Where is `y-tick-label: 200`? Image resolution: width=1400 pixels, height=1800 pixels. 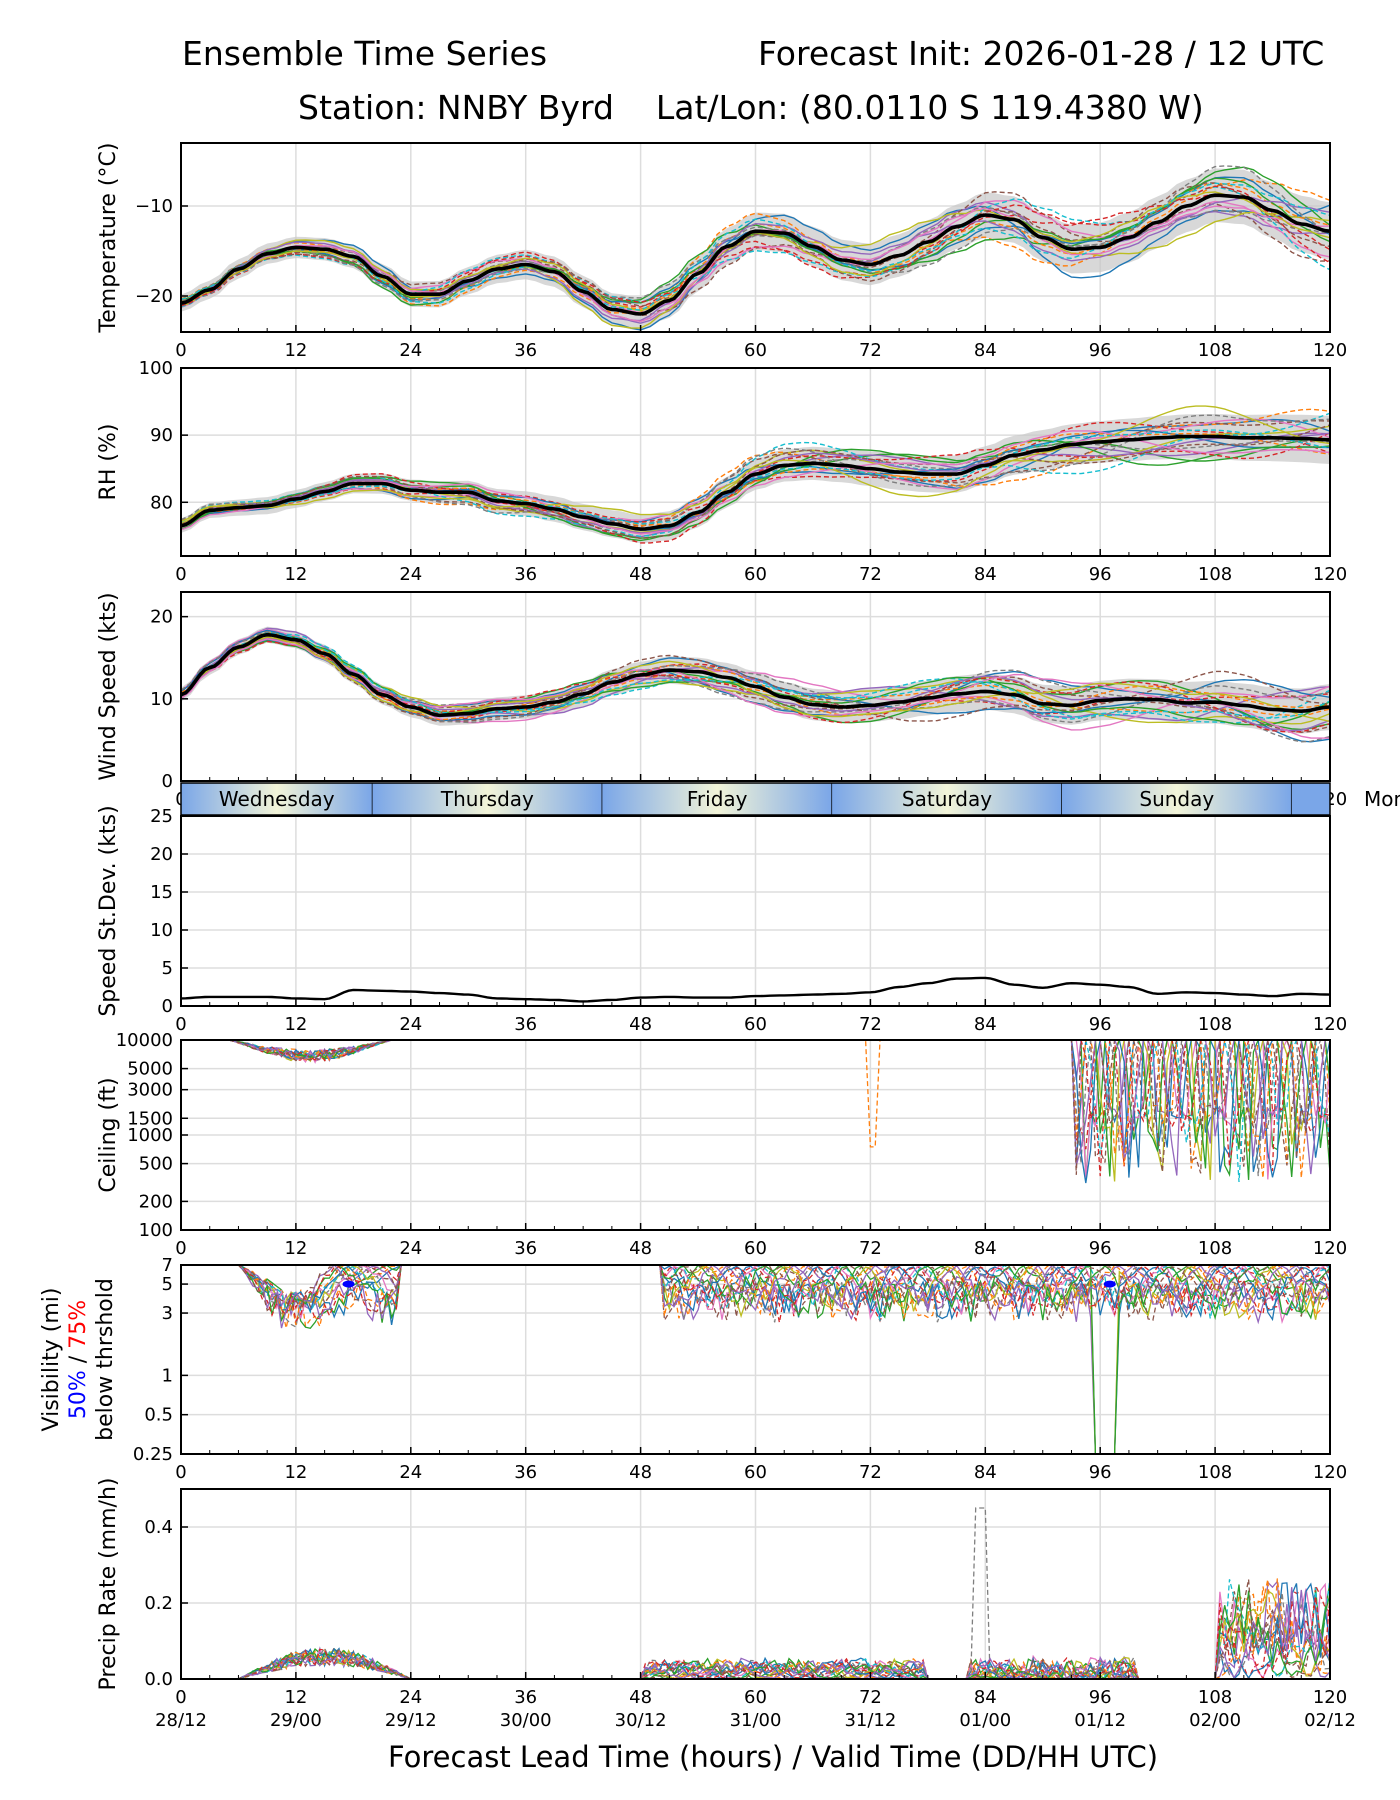
y-tick-label: 200 is located at coordinates (156, 1201).